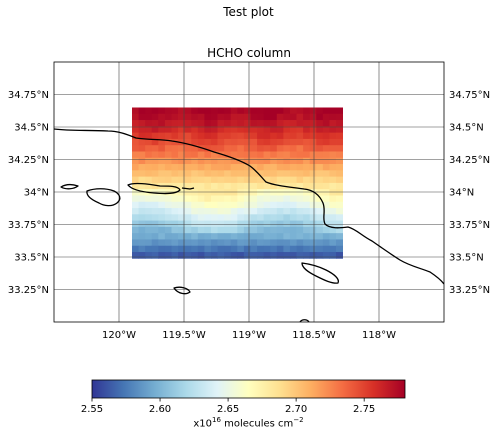 The height and width of the screenshot is (438, 497). What do you see at coordinates (188, 188) in the screenshot?
I see `anacapa-island` at bounding box center [188, 188].